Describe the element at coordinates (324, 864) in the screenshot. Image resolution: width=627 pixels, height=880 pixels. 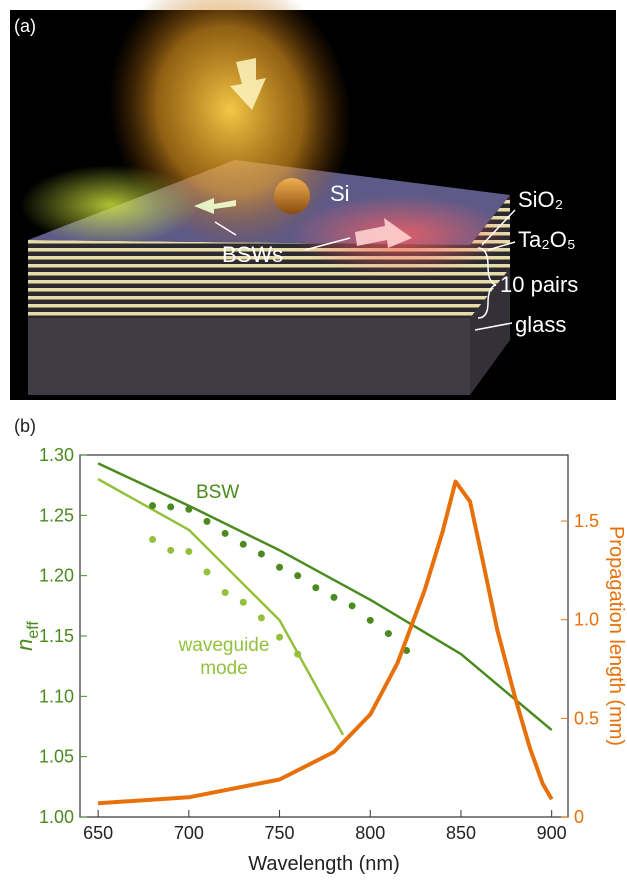
I see `x-axis-label: Wavelength (nm)` at that location.